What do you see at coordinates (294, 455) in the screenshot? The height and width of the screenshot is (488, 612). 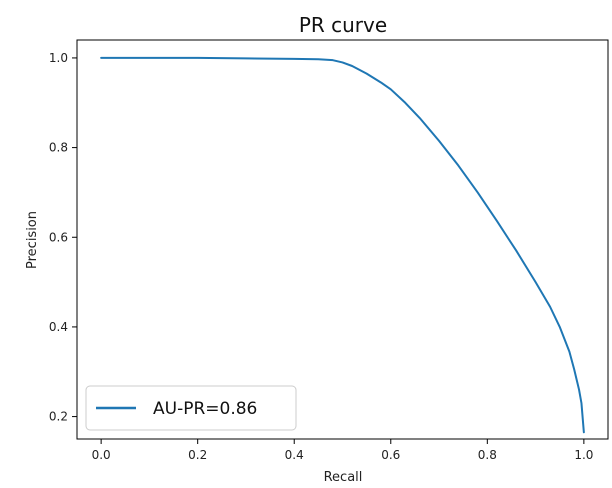 I see `x-tick-label: 0.4` at bounding box center [294, 455].